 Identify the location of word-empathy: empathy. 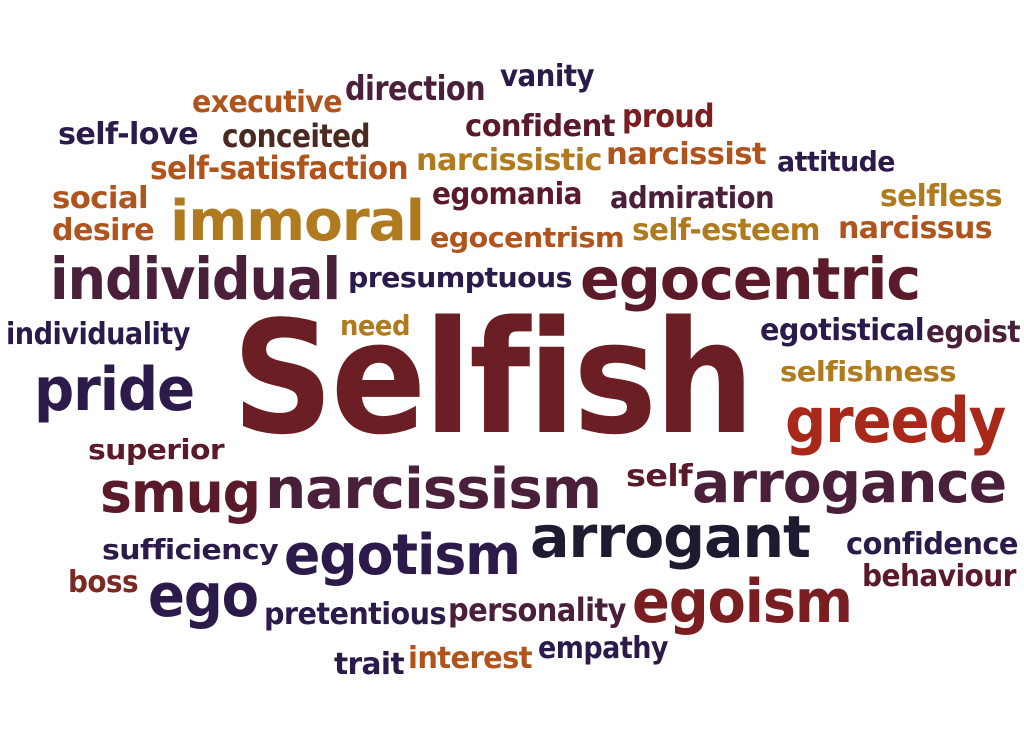
(603, 648).